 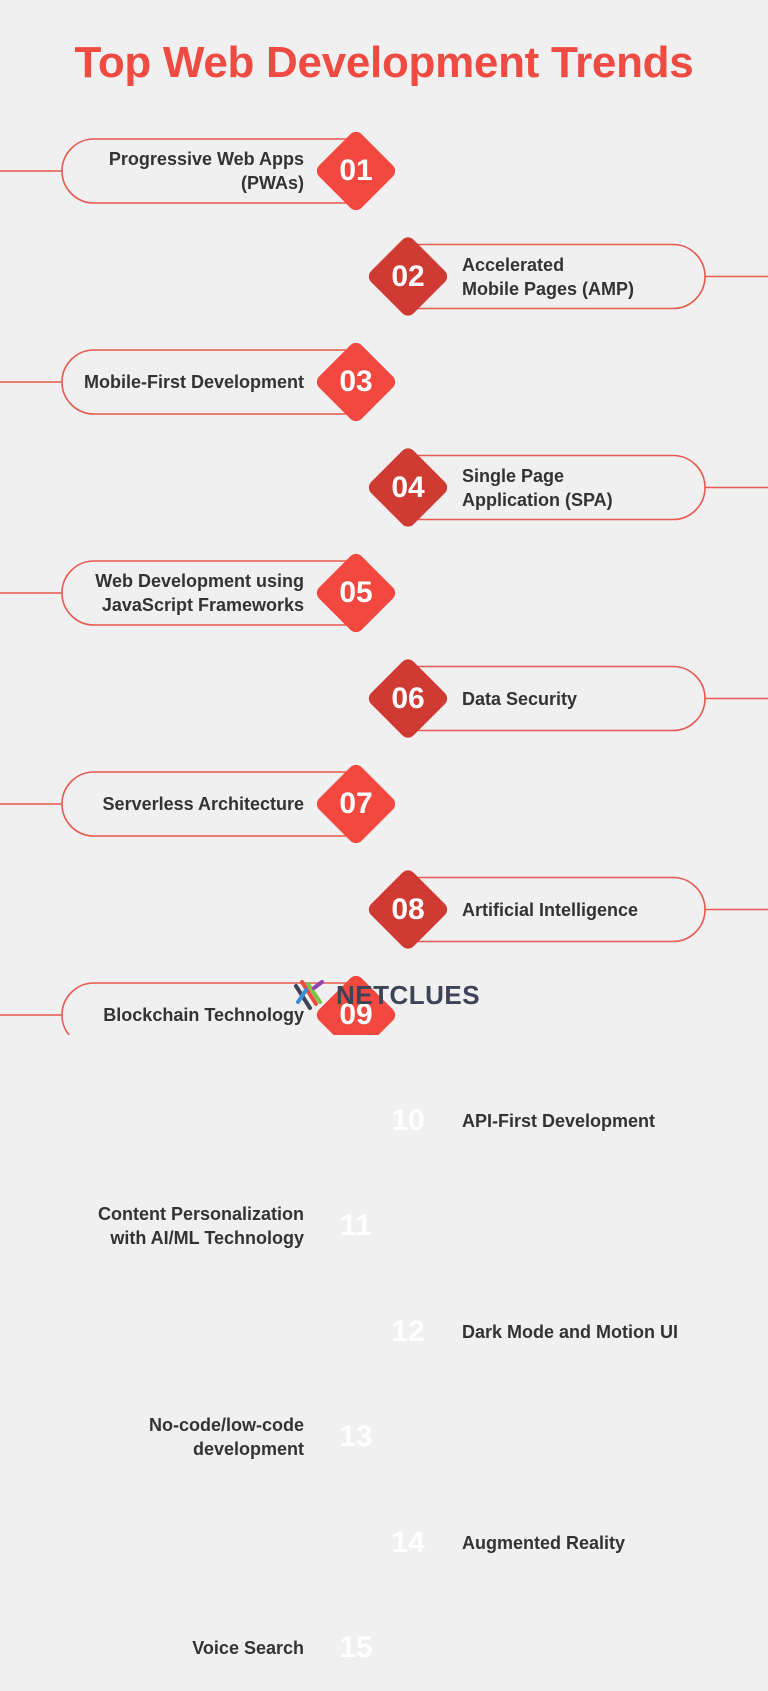 I want to click on trend-number-15: 15, so click(x=356, y=1647).